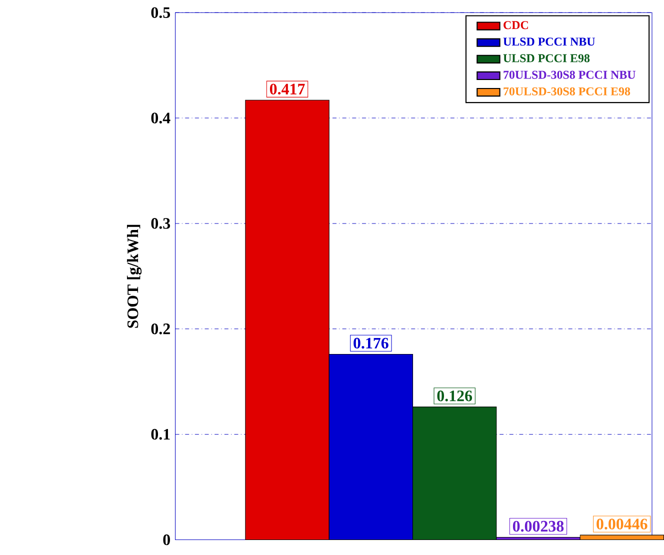 The width and height of the screenshot is (664, 555). I want to click on data-label: 0.417, so click(287, 89).